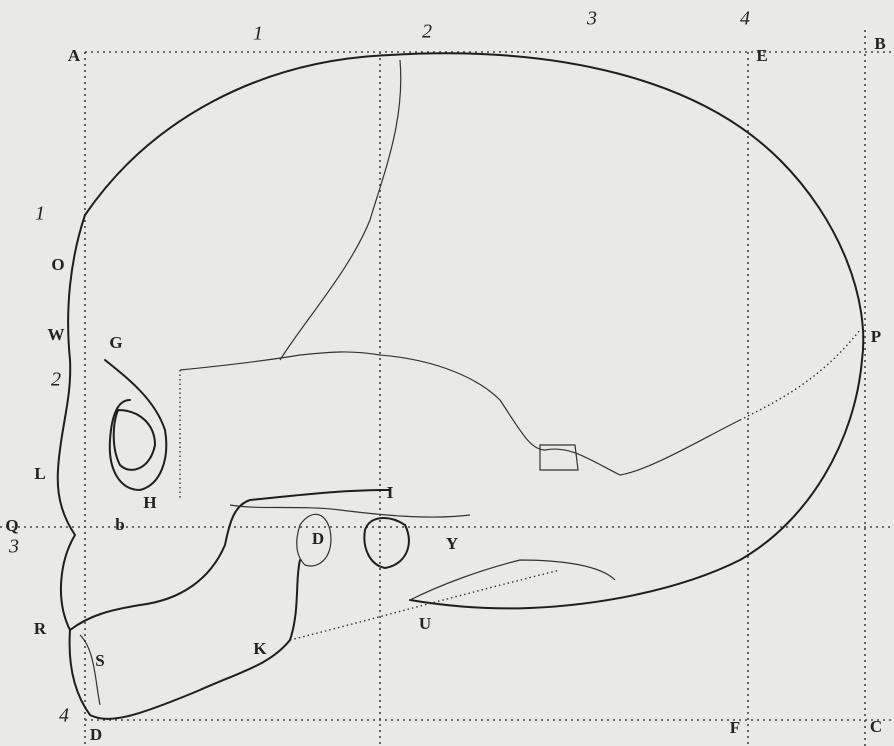  Describe the element at coordinates (800, 375) in the screenshot. I see `lambdoid-suture` at that location.